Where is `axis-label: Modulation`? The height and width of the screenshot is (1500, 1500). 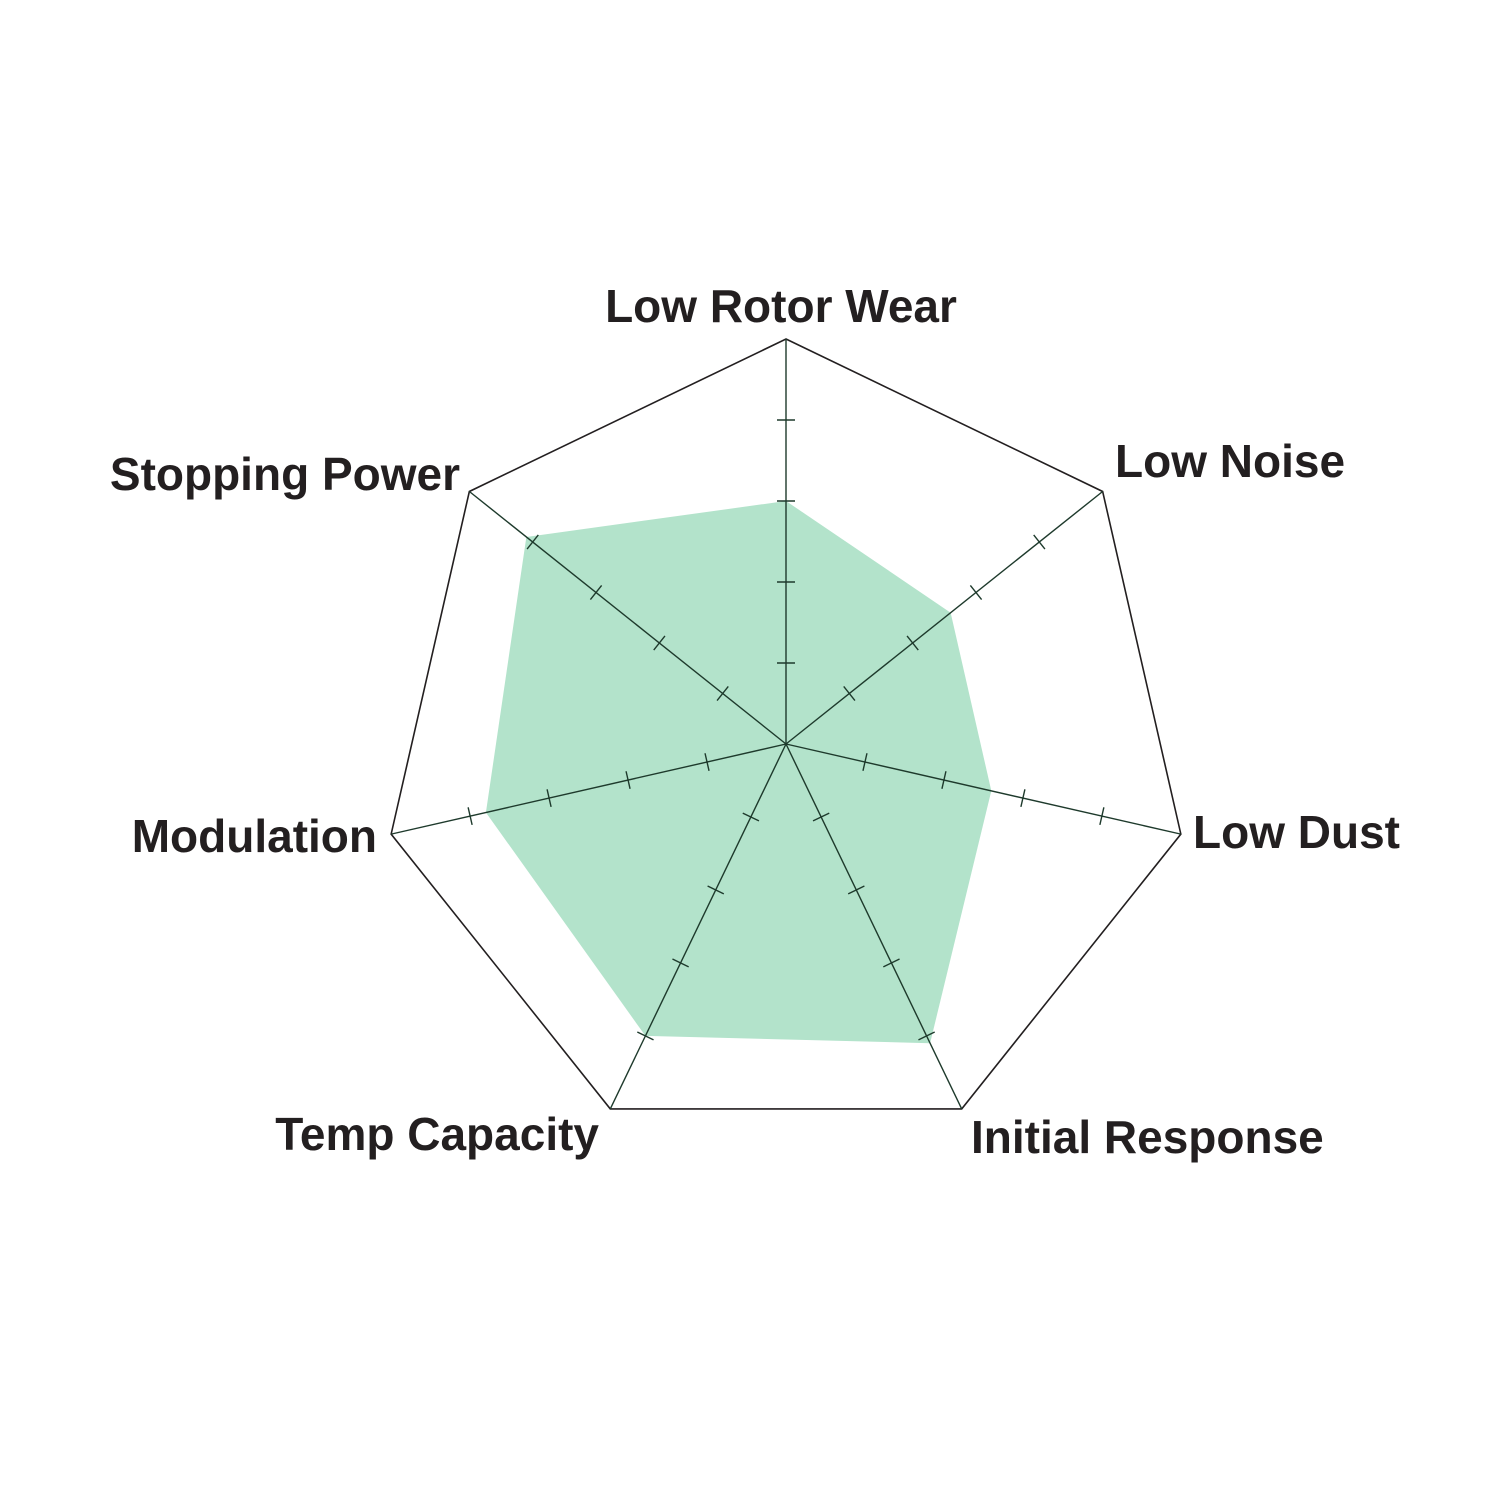
axis-label: Modulation is located at coordinates (254, 836).